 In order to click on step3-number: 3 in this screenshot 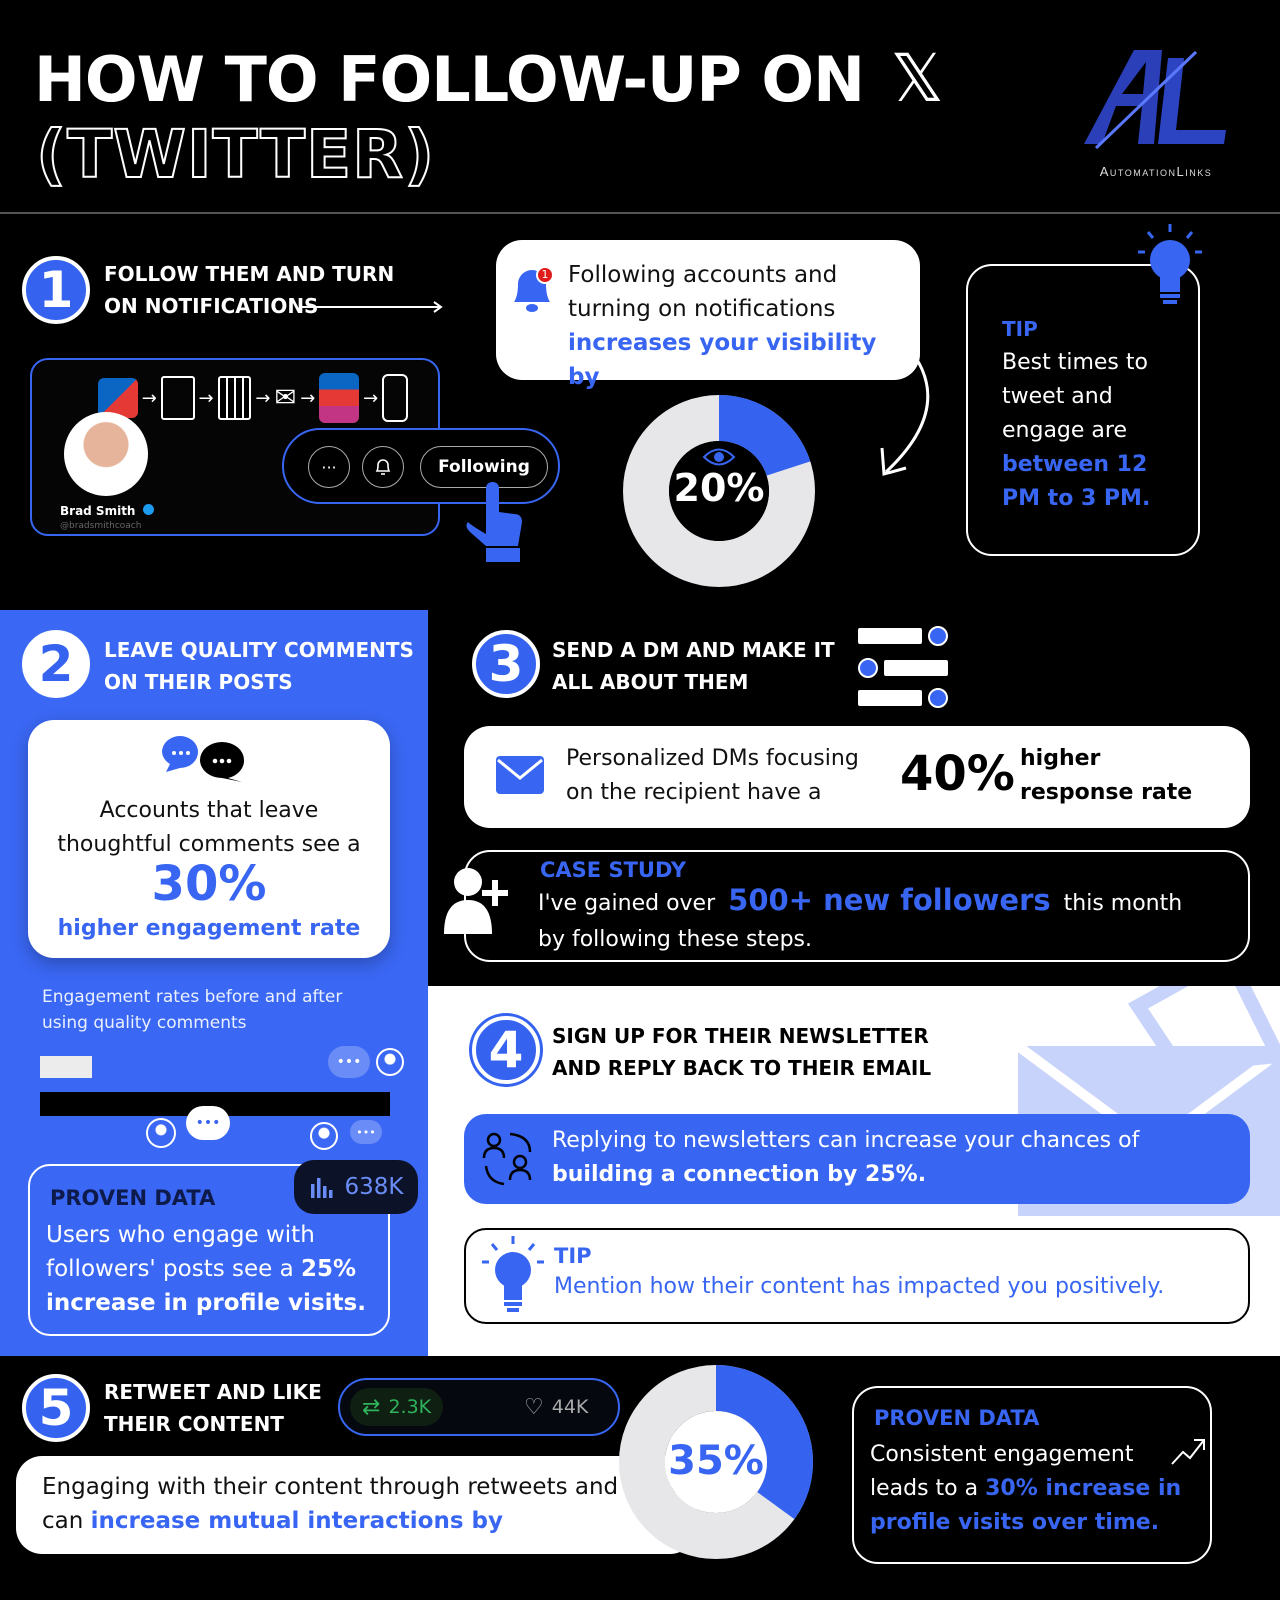, I will do `click(506, 664)`.